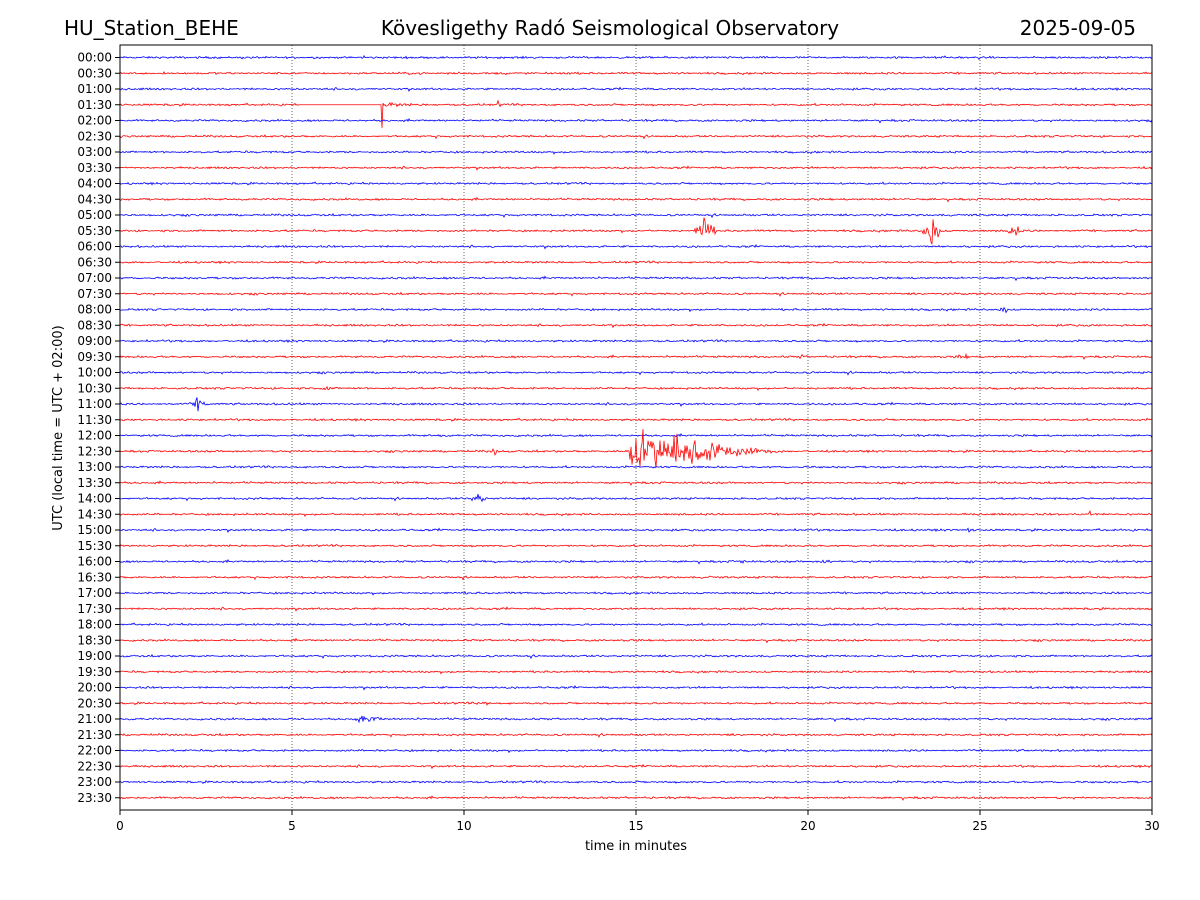  I want to click on row-label: 08:00, so click(94, 310).